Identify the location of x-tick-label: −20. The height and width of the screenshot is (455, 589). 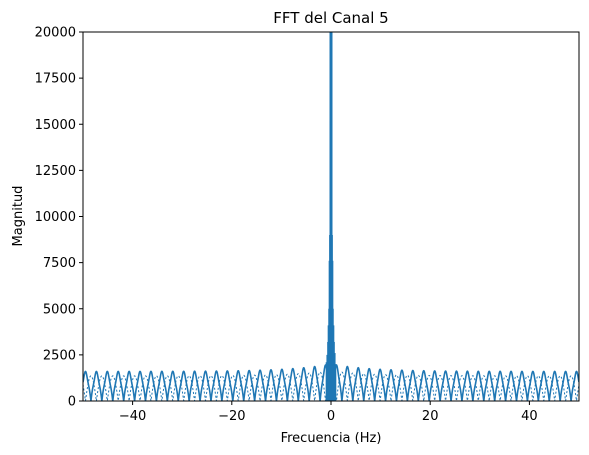
(231, 416).